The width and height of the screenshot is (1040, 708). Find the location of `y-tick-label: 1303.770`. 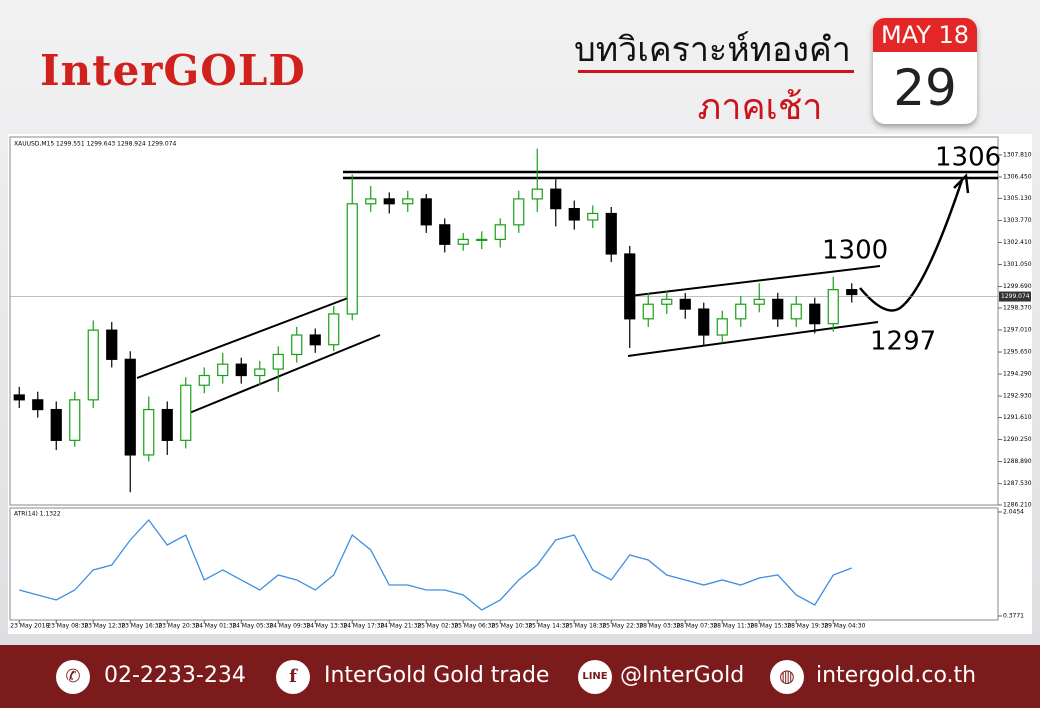

y-tick-label: 1303.770 is located at coordinates (1017, 220).